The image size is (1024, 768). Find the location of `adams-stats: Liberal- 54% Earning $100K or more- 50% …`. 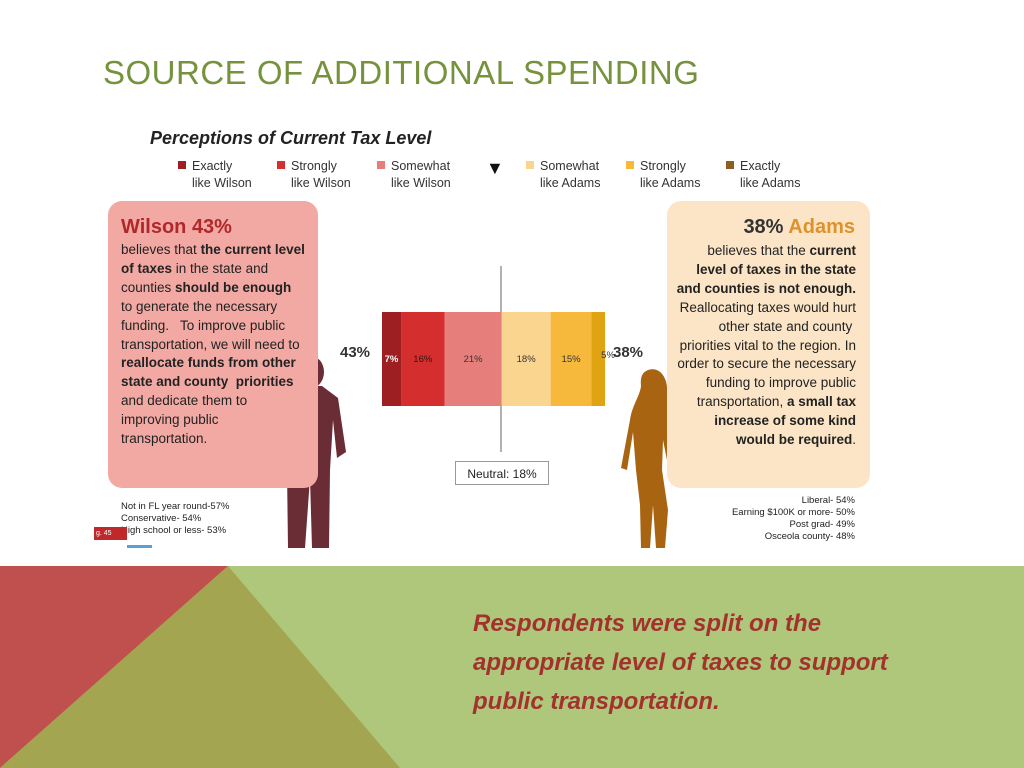

adams-stats: Liberal- 54% Earning $100K or more- 50% … is located at coordinates (793, 519).